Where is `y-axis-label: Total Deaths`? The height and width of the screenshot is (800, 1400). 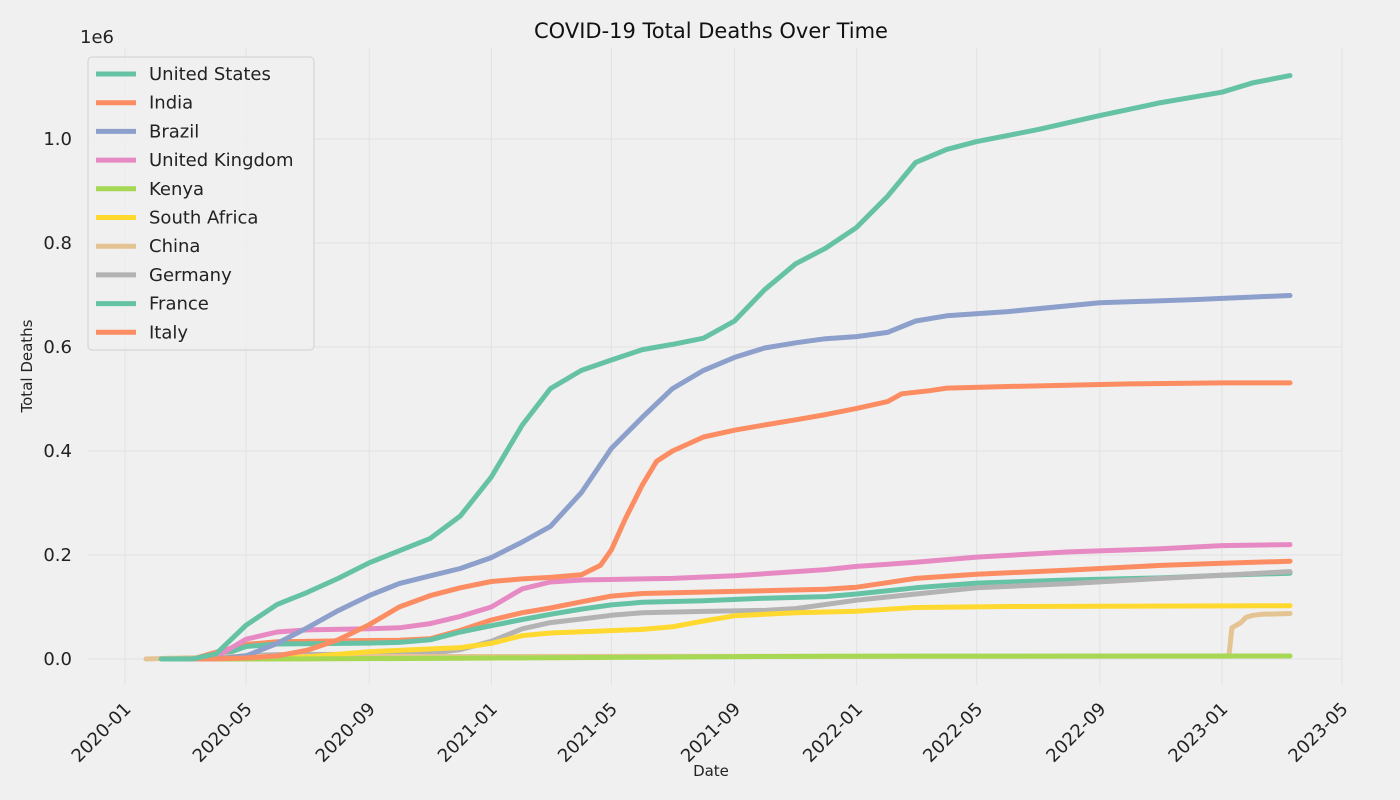
y-axis-label: Total Deaths is located at coordinates (27, 366).